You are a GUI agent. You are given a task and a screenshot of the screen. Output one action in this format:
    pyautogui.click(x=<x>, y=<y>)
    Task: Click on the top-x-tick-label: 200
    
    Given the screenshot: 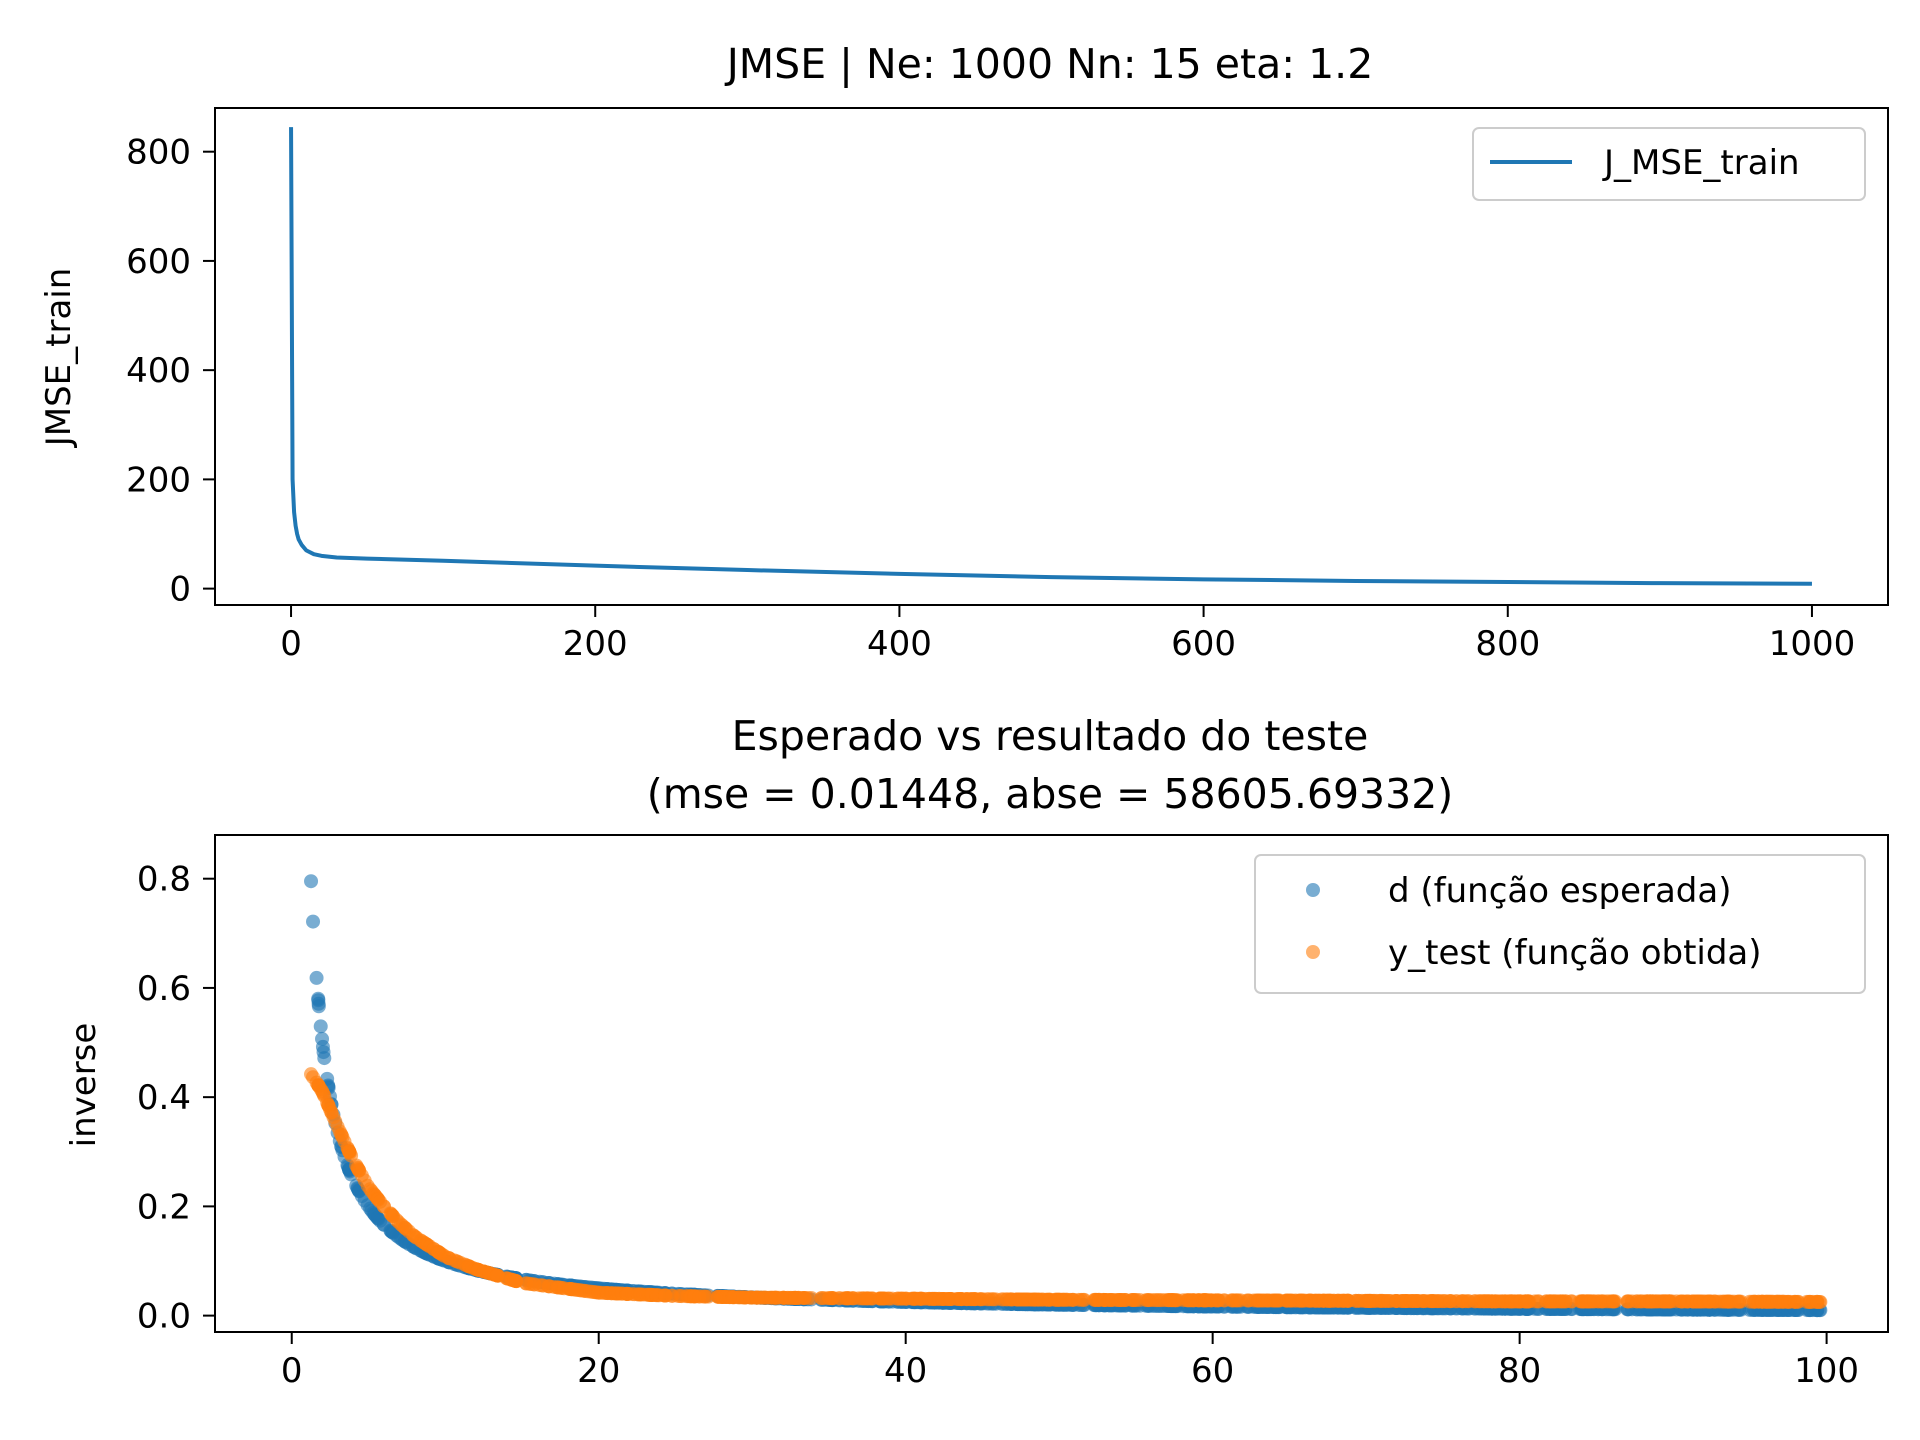 What is the action you would take?
    pyautogui.click(x=595, y=644)
    